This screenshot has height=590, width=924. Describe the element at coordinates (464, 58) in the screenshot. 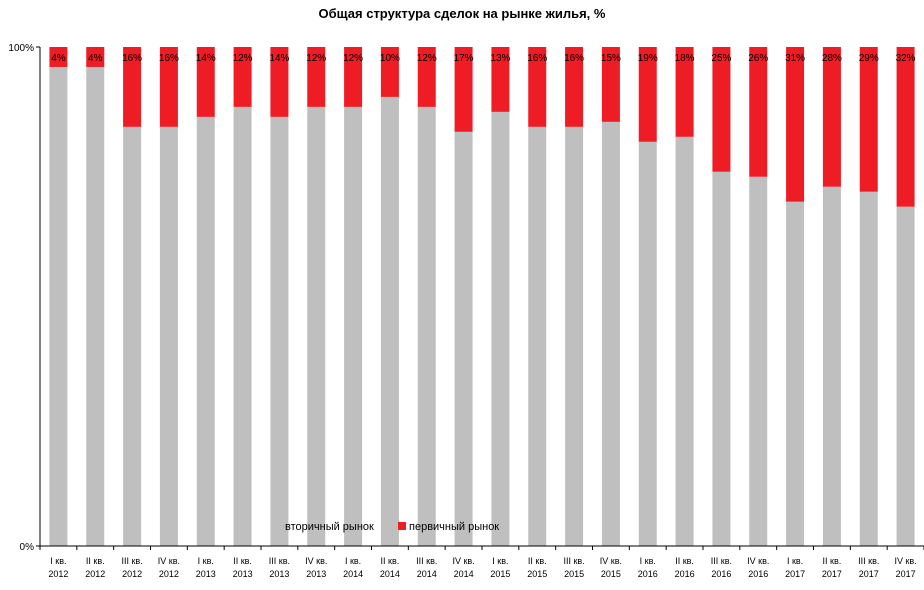

I see `data-label: 17%` at that location.